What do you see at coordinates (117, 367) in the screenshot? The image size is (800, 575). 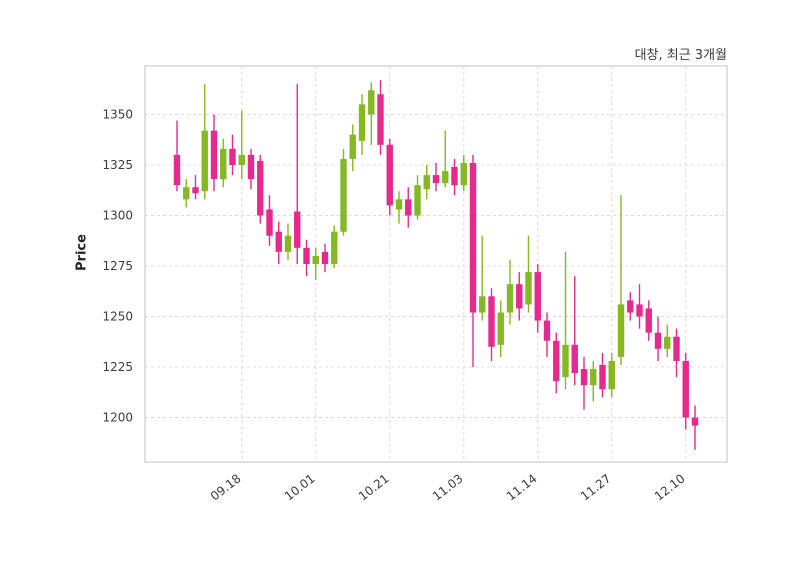 I see `y-tick-label: 1225` at bounding box center [117, 367].